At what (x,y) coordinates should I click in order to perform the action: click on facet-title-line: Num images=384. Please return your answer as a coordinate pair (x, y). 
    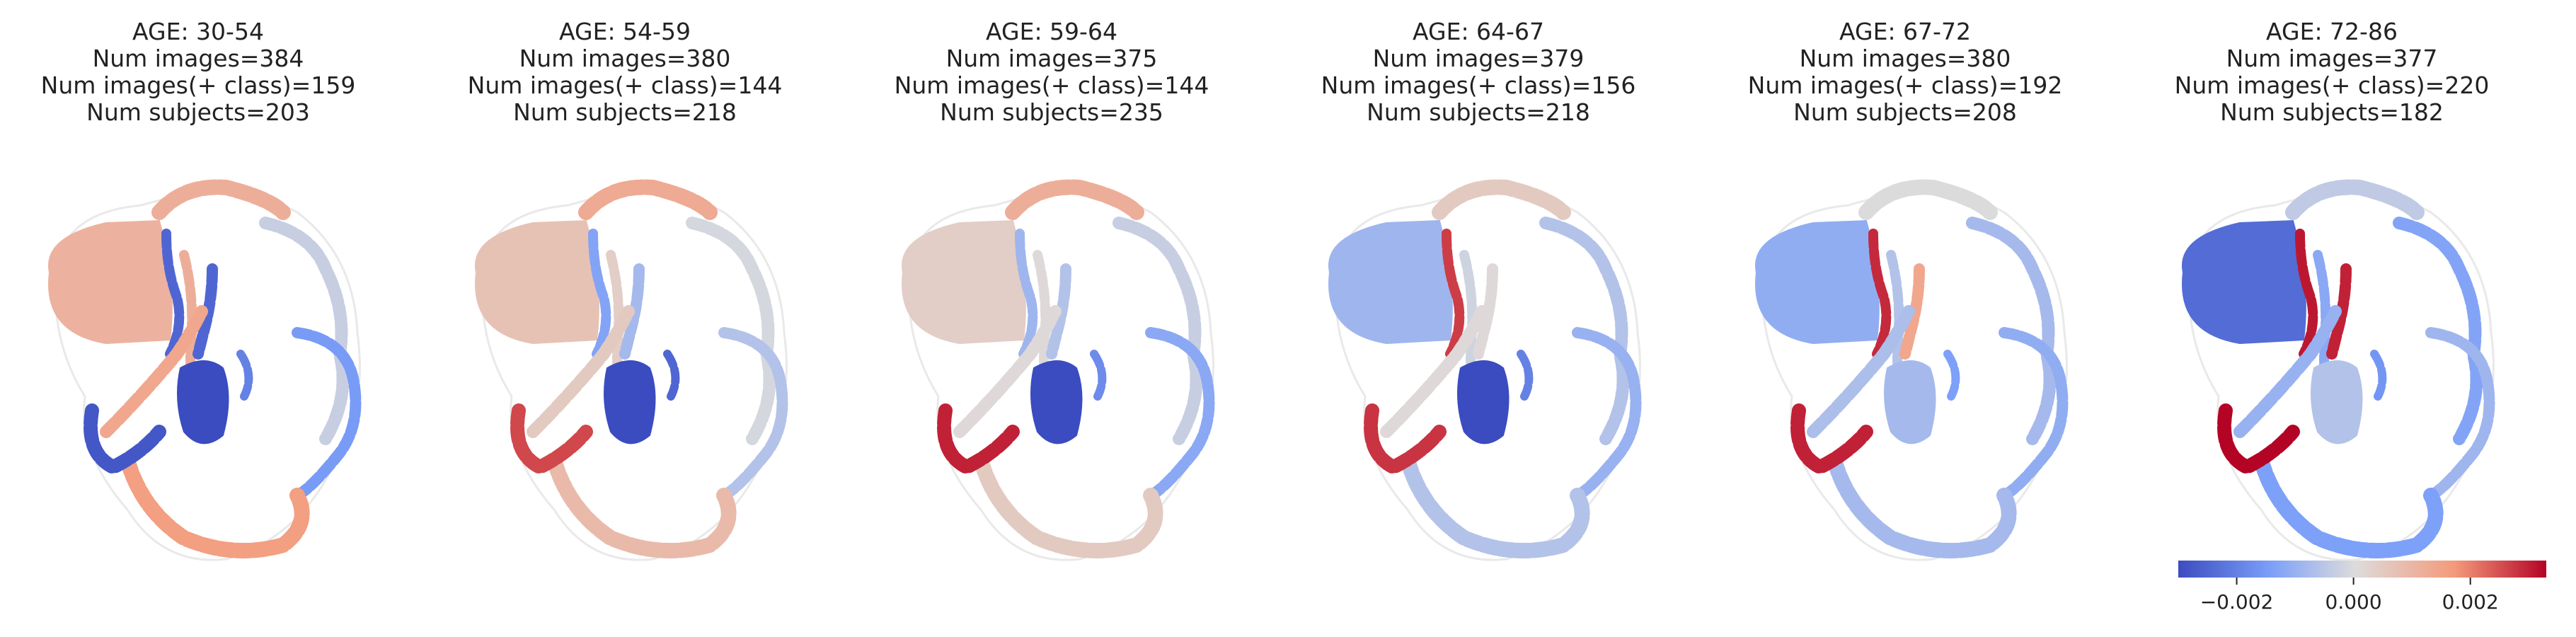
    Looking at the image, I should click on (198, 58).